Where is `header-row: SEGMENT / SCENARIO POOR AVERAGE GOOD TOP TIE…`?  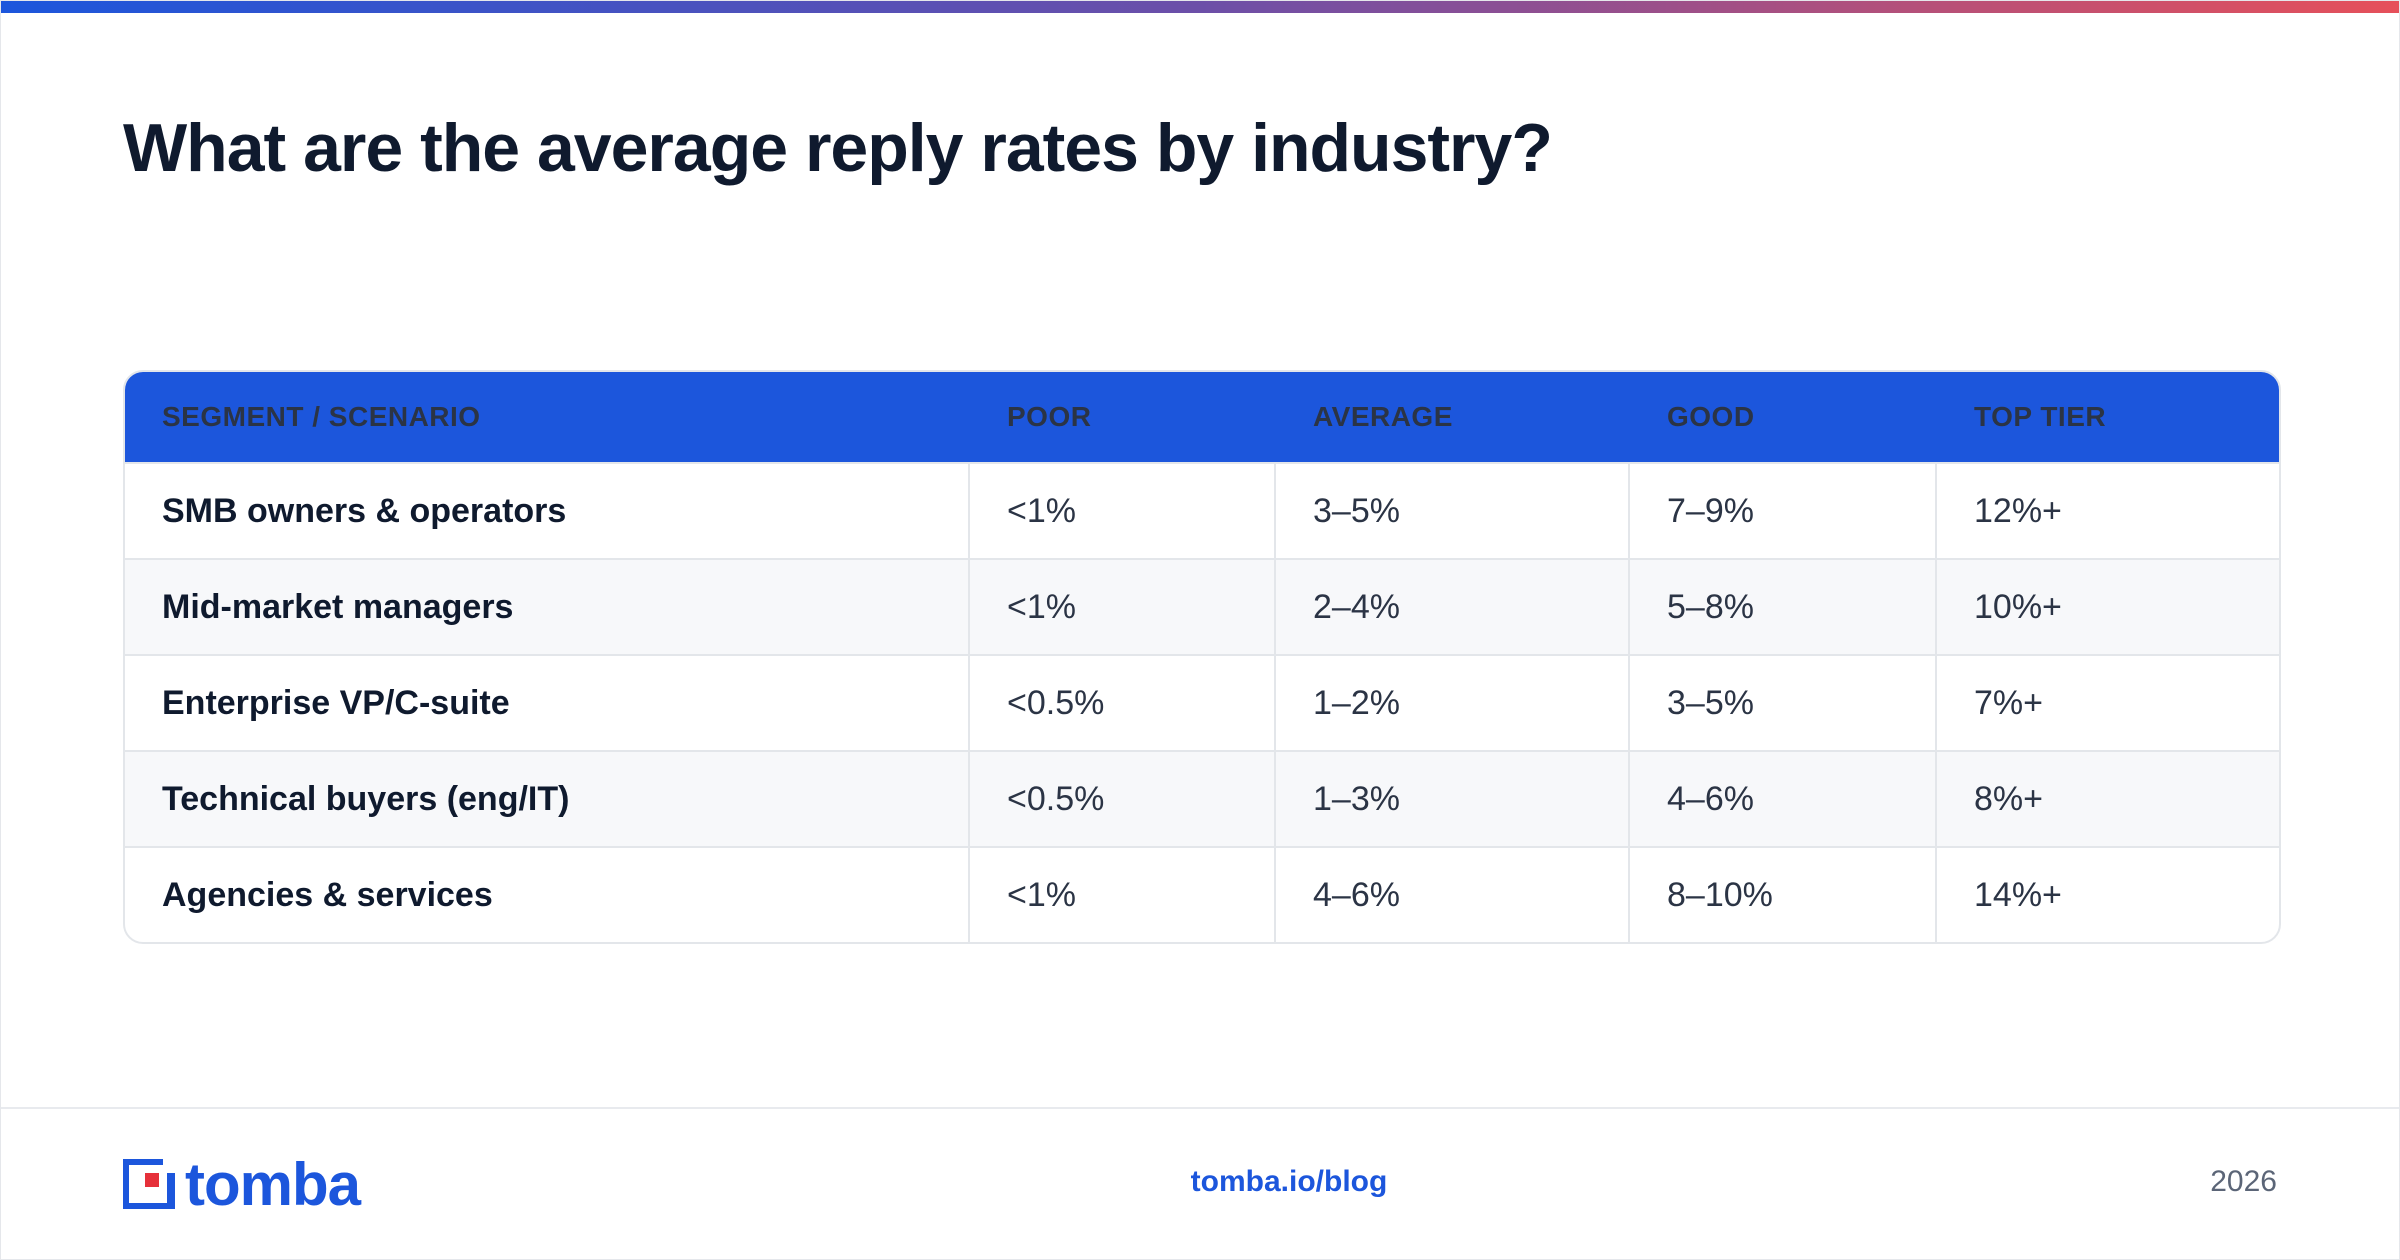
header-row: SEGMENT / SCENARIO POOR AVERAGE GOOD TOP TIE… is located at coordinates (1202, 417).